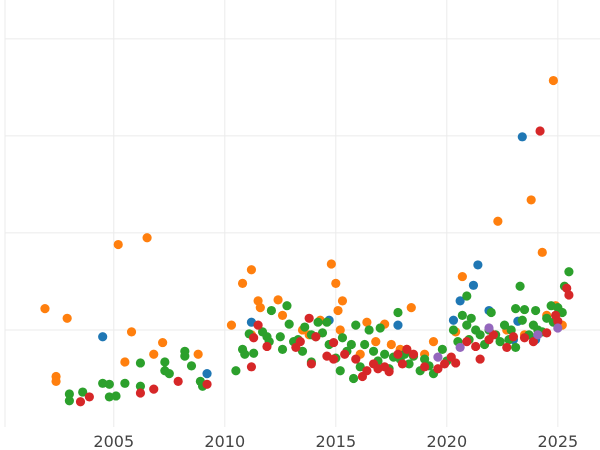  What do you see at coordinates (446, 441) in the screenshot?
I see `x-tick-label-2020: 2020` at bounding box center [446, 441].